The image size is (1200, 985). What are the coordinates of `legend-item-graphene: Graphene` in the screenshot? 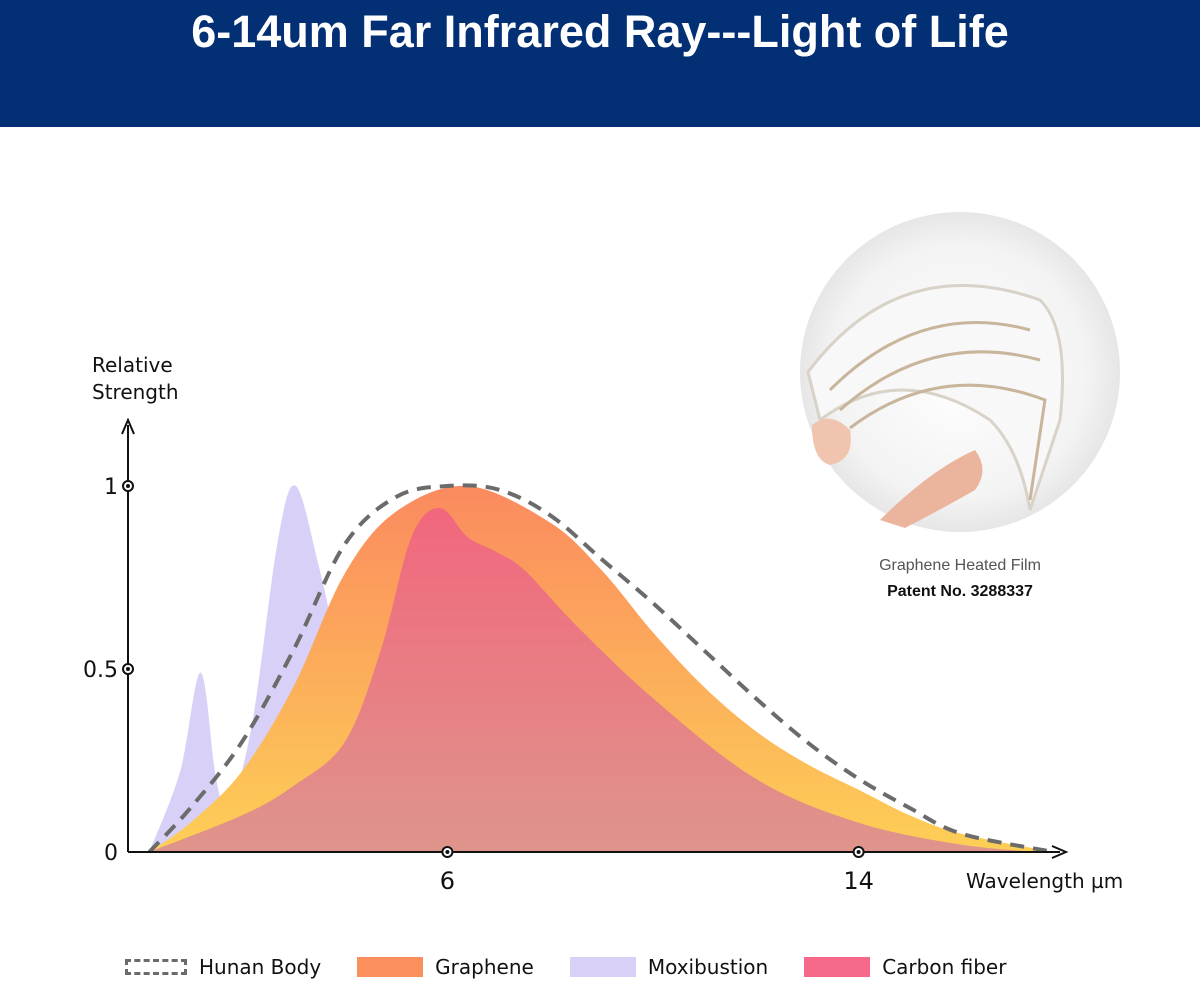 It's located at (445, 967).